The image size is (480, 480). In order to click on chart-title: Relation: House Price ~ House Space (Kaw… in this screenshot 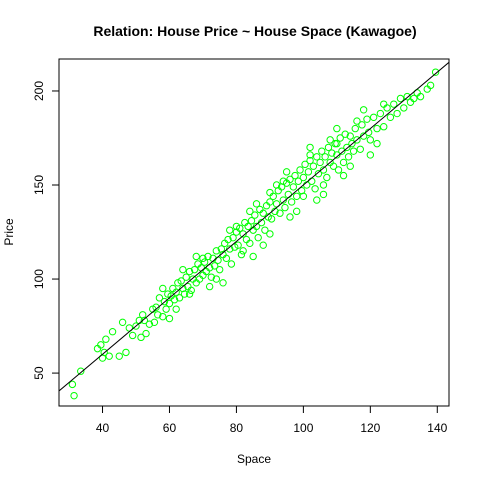, I will do `click(254, 31)`.